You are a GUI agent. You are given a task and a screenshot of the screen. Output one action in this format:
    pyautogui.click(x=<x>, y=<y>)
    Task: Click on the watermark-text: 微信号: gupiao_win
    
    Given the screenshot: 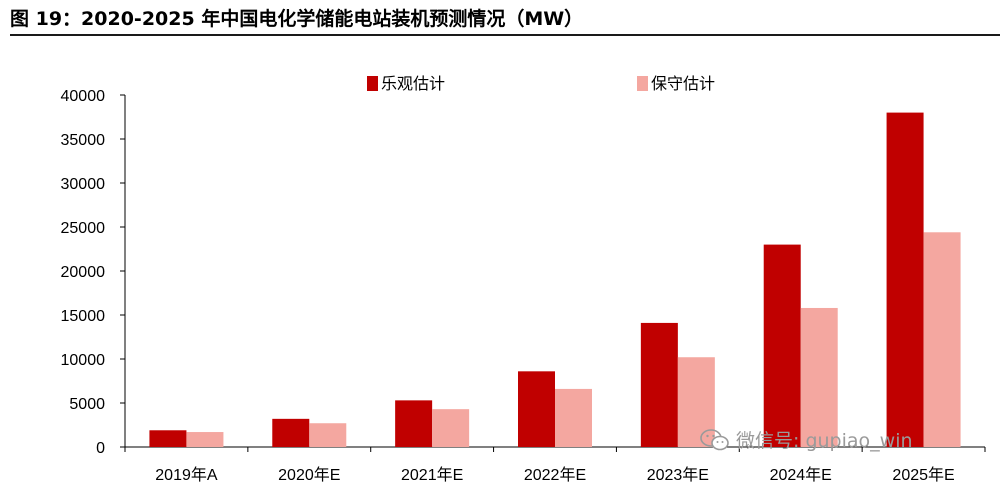 What is the action you would take?
    pyautogui.click(x=824, y=441)
    